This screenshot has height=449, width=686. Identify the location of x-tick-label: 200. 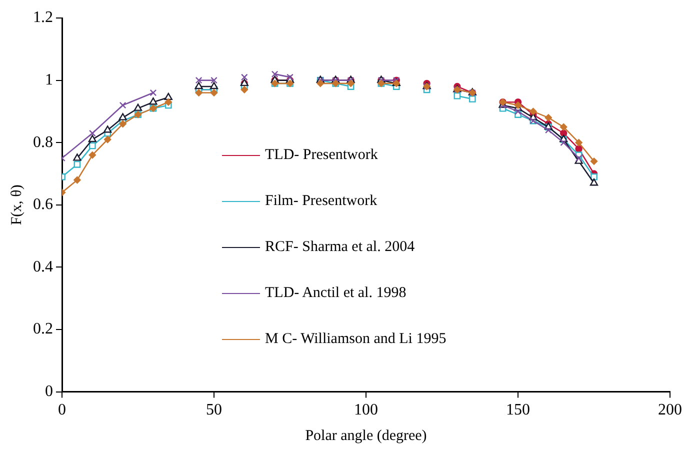
(670, 410).